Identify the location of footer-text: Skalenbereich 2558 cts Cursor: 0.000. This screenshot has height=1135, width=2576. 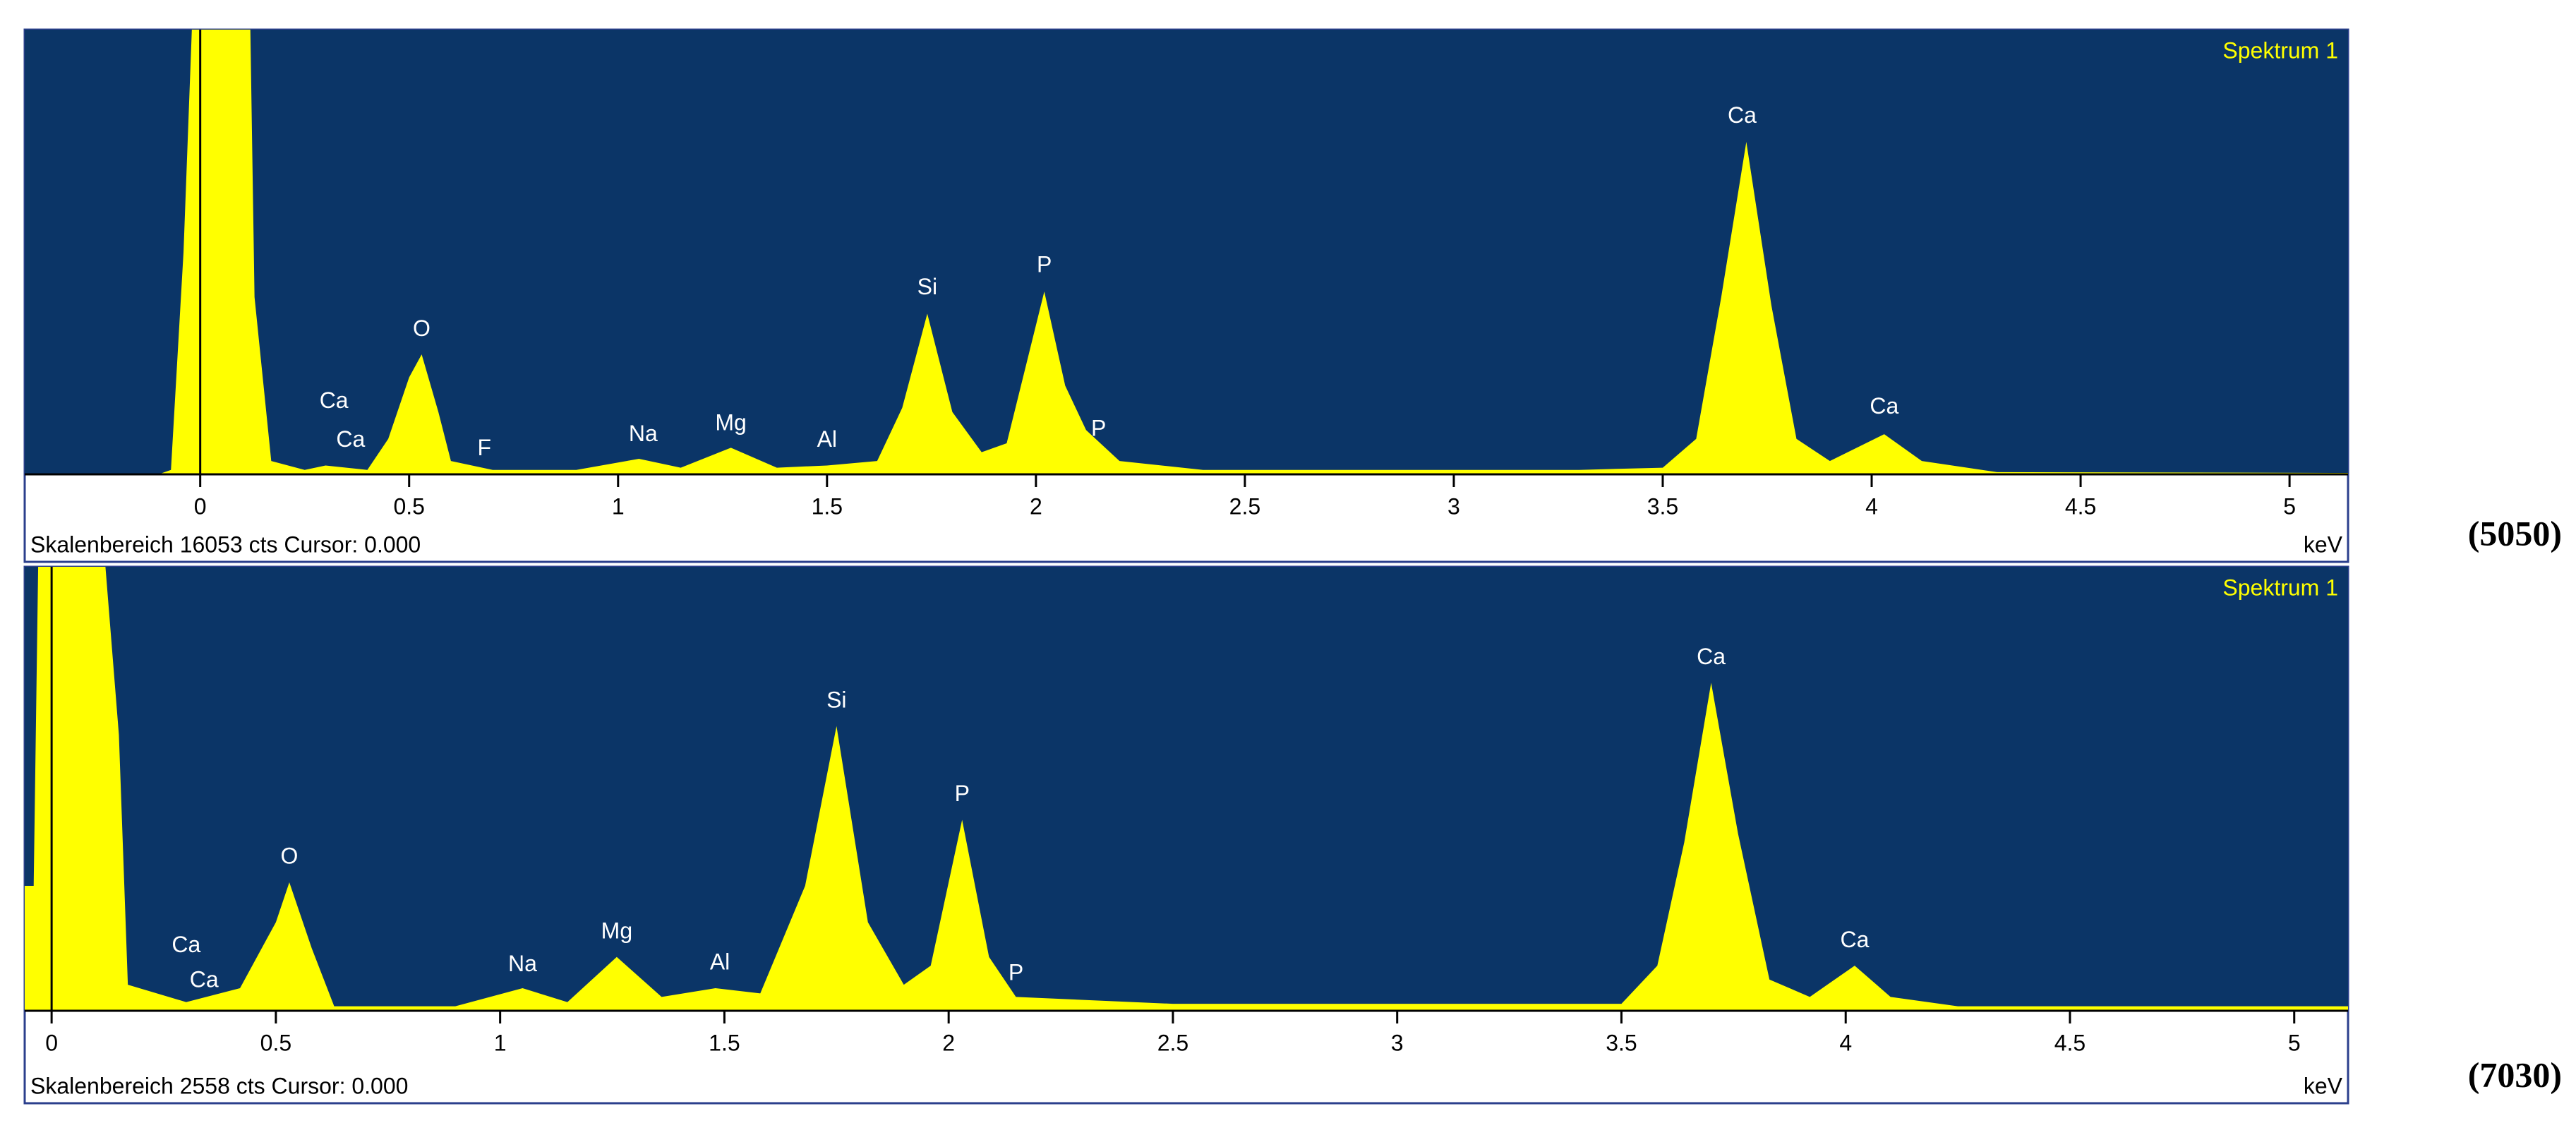
(219, 1085).